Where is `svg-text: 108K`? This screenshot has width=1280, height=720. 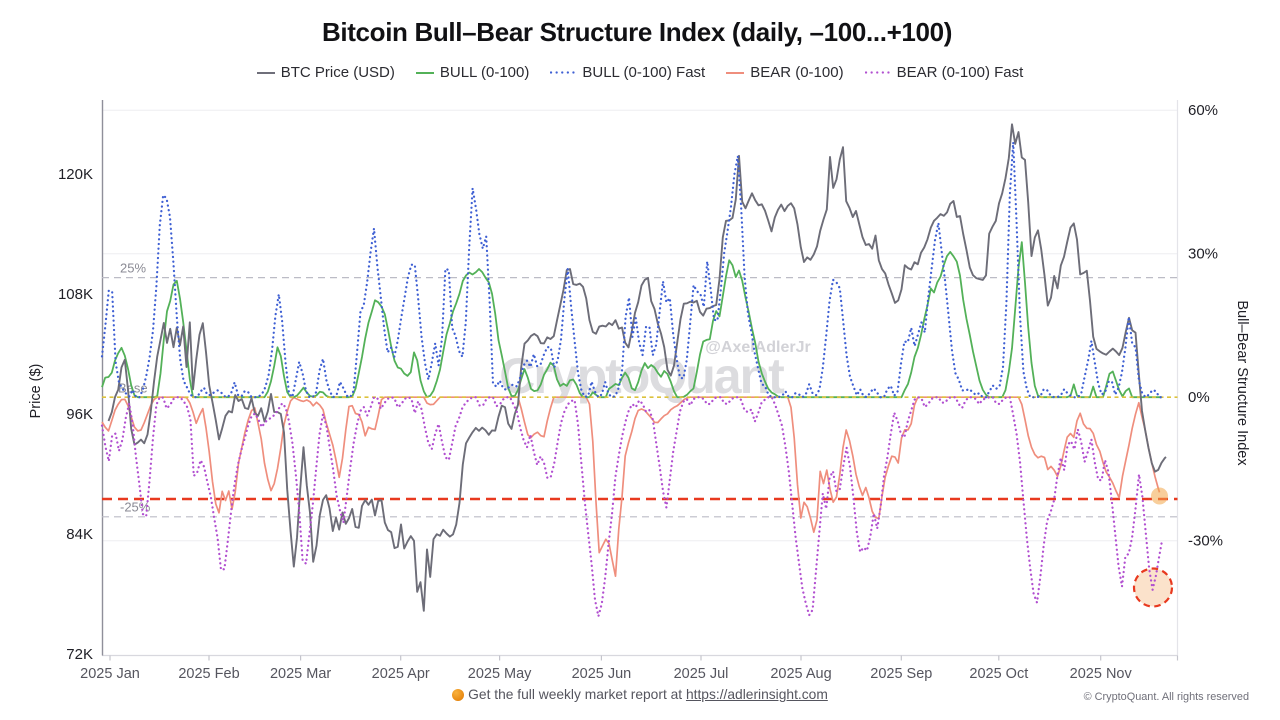
svg-text: 108K is located at coordinates (75, 294).